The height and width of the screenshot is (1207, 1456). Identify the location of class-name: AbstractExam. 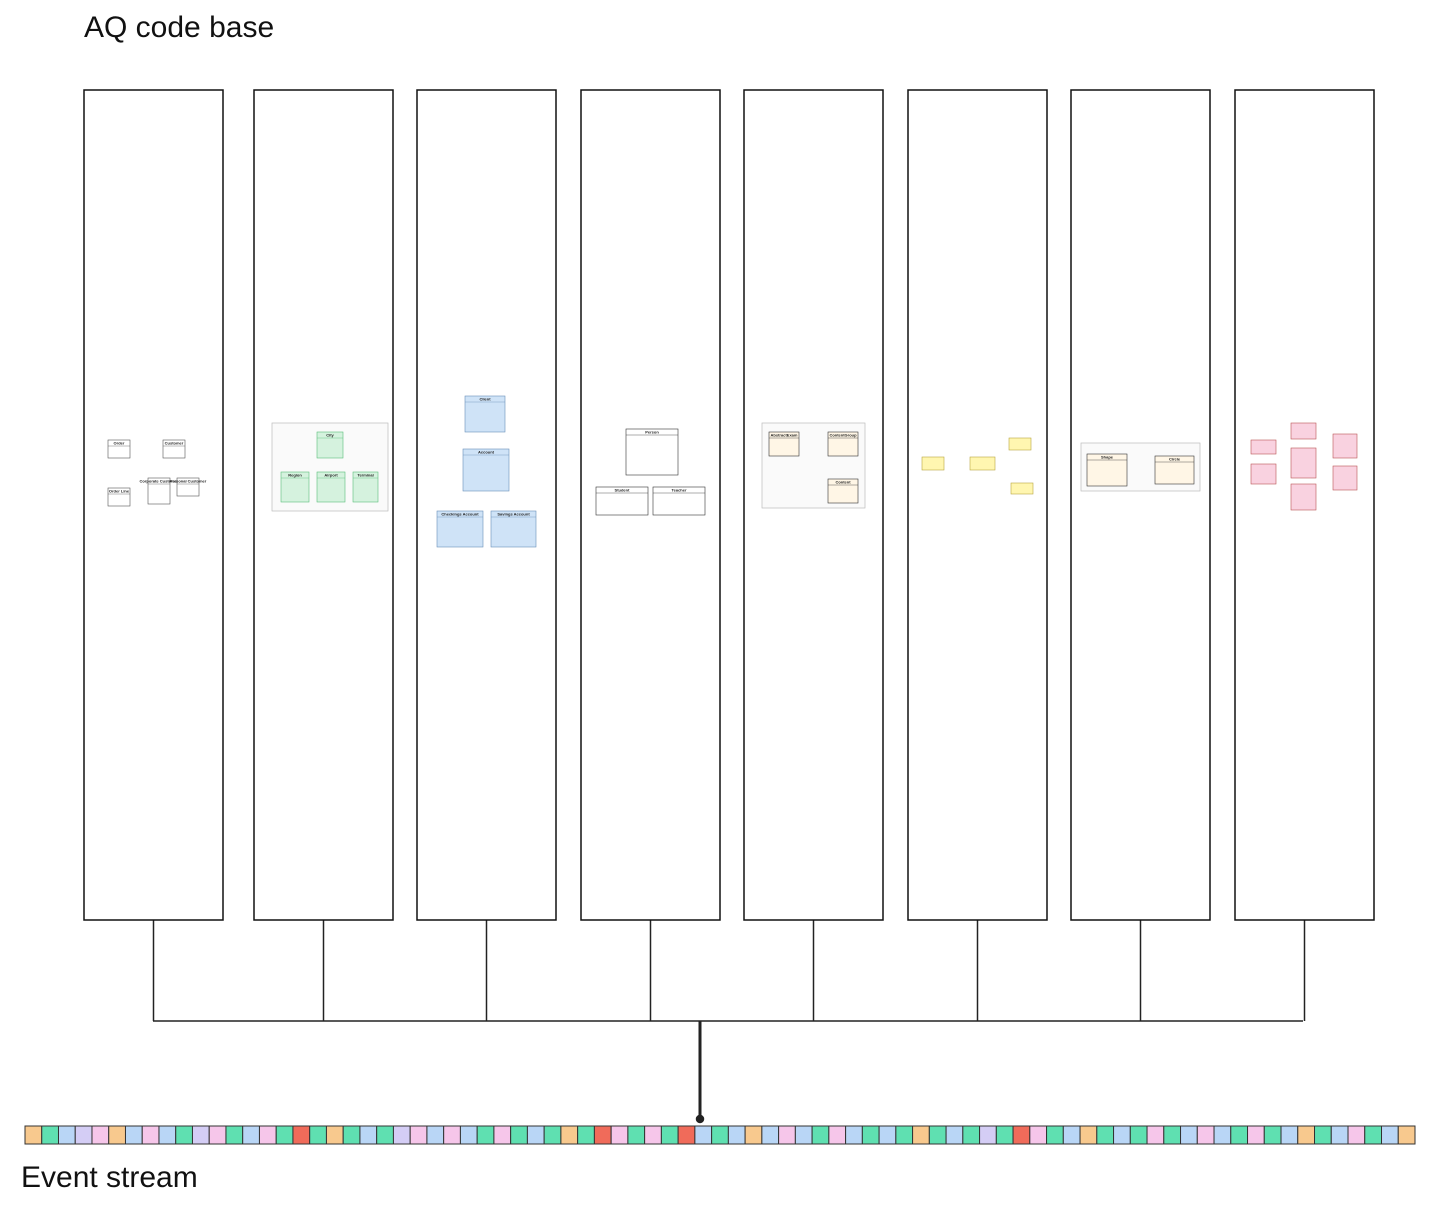
(784, 435).